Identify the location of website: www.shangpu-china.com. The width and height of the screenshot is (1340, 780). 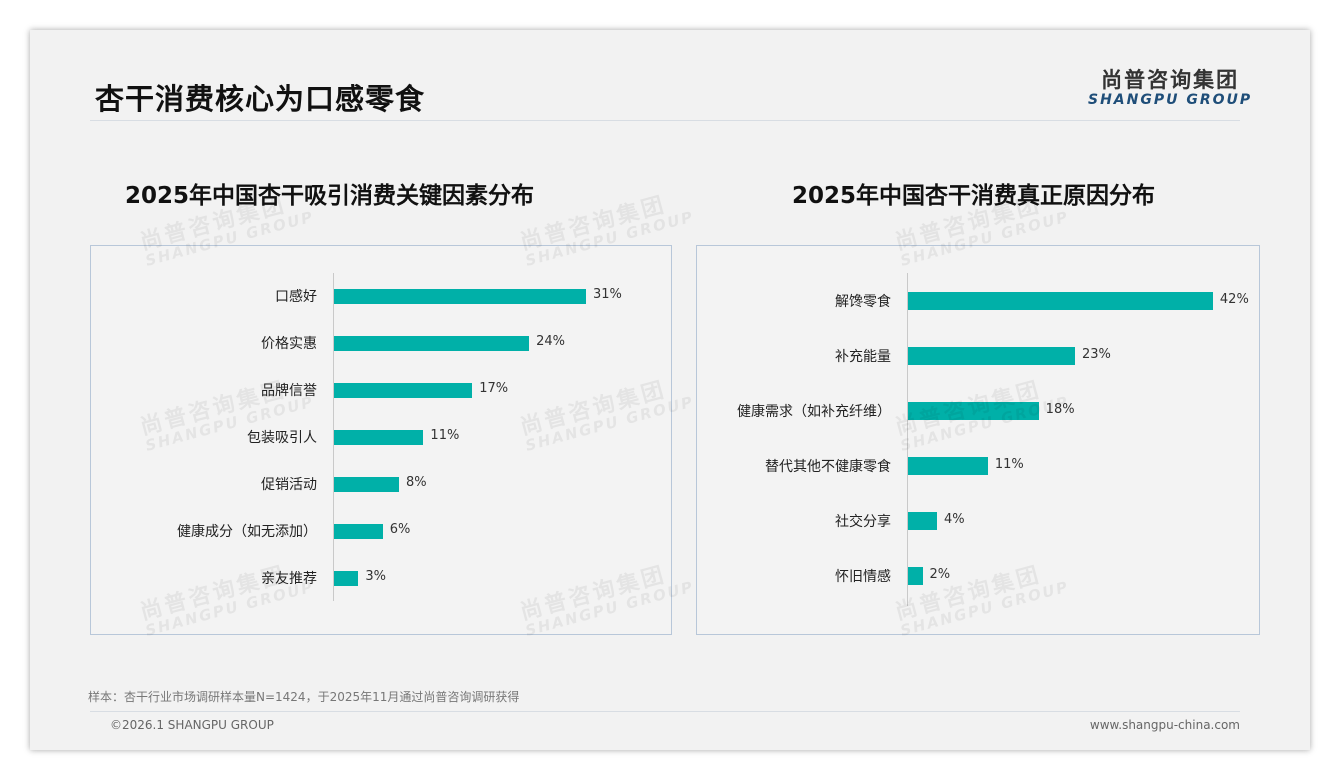
(1164, 725).